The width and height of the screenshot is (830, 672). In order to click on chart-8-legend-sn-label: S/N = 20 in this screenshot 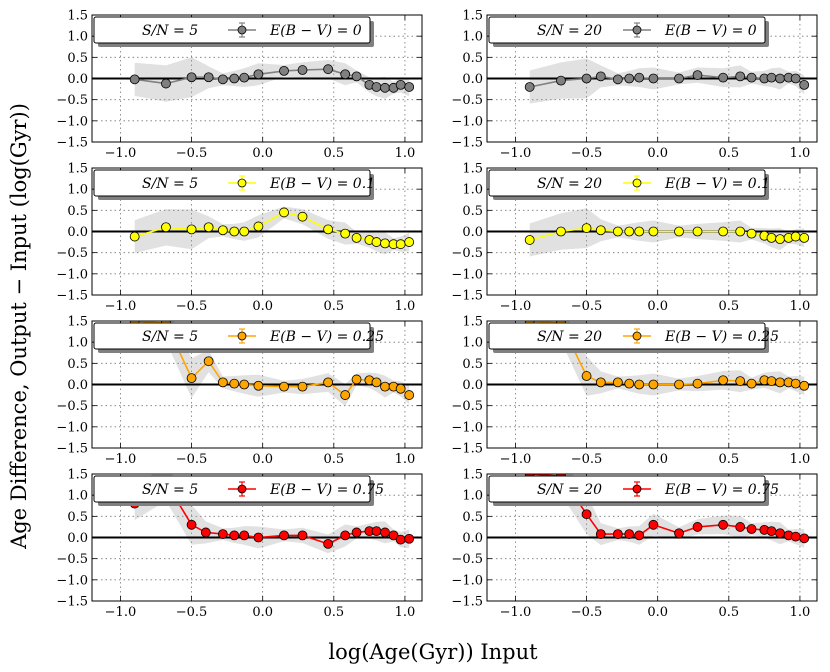, I will do `click(569, 490)`.